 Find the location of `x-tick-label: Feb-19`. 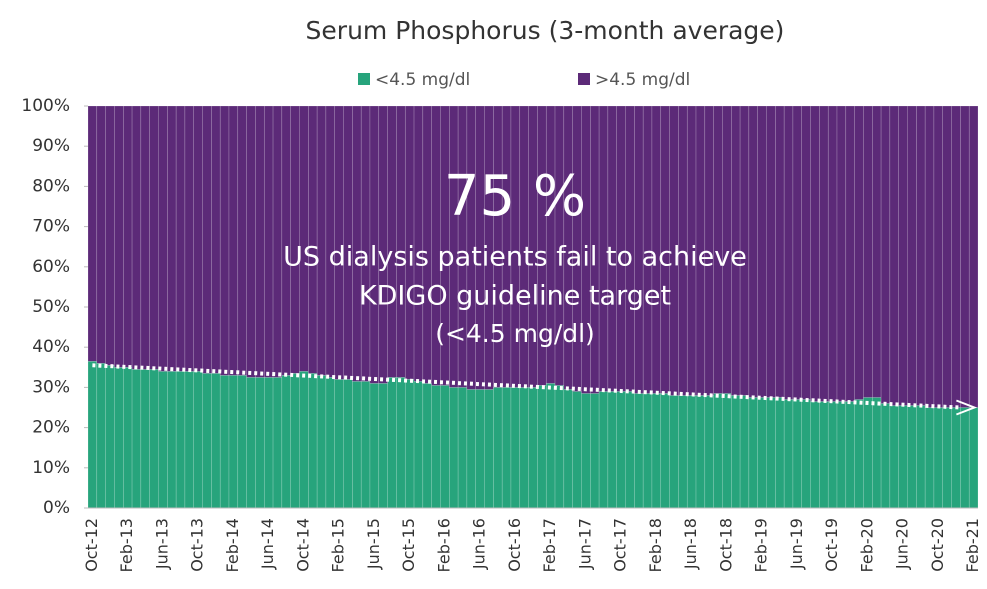

x-tick-label: Feb-19 is located at coordinates (761, 545).